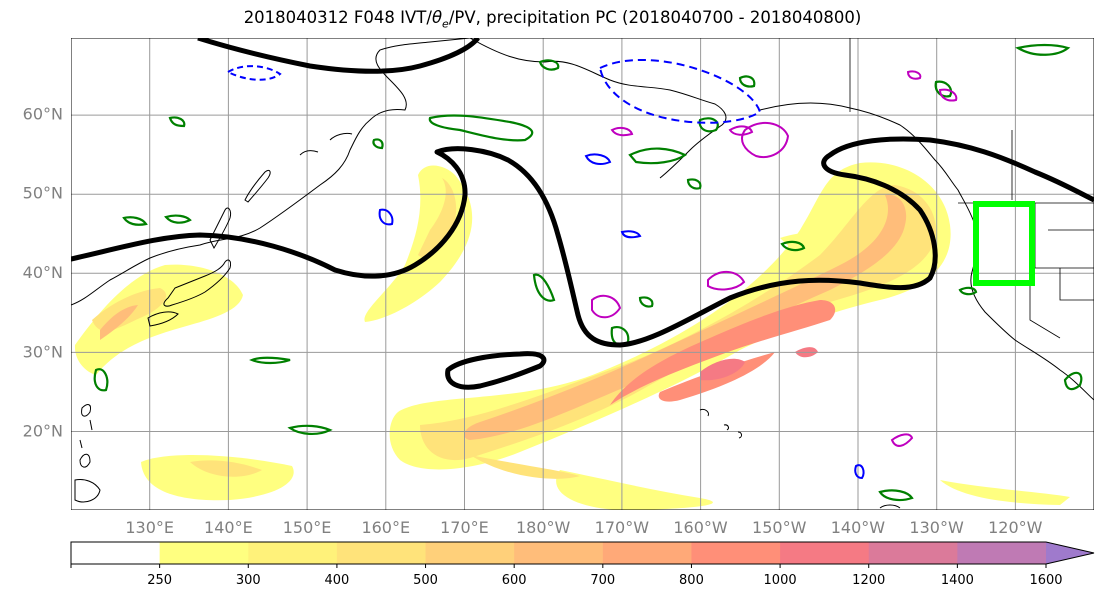 This screenshot has width=1105, height=603. What do you see at coordinates (43, 113) in the screenshot?
I see `latitude-label: 60°N` at bounding box center [43, 113].